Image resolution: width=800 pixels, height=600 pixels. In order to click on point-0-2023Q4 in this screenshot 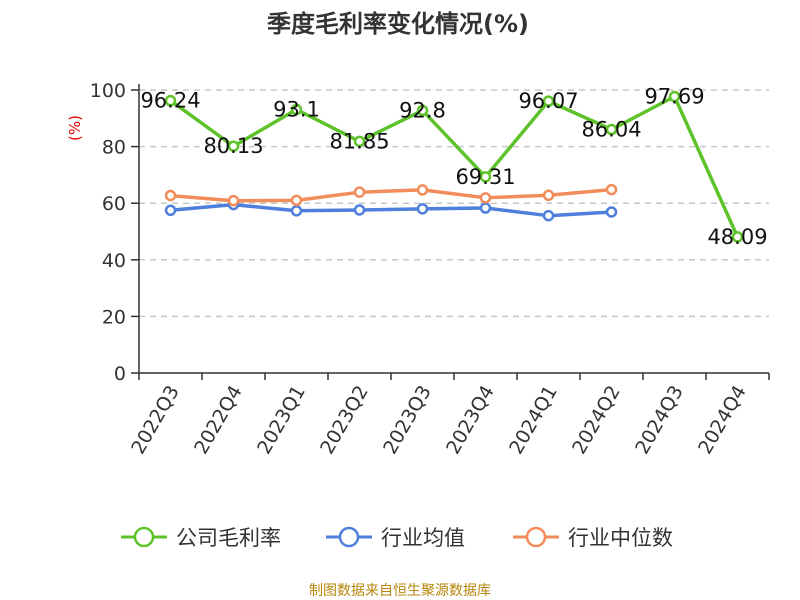, I will do `click(485, 177)`.